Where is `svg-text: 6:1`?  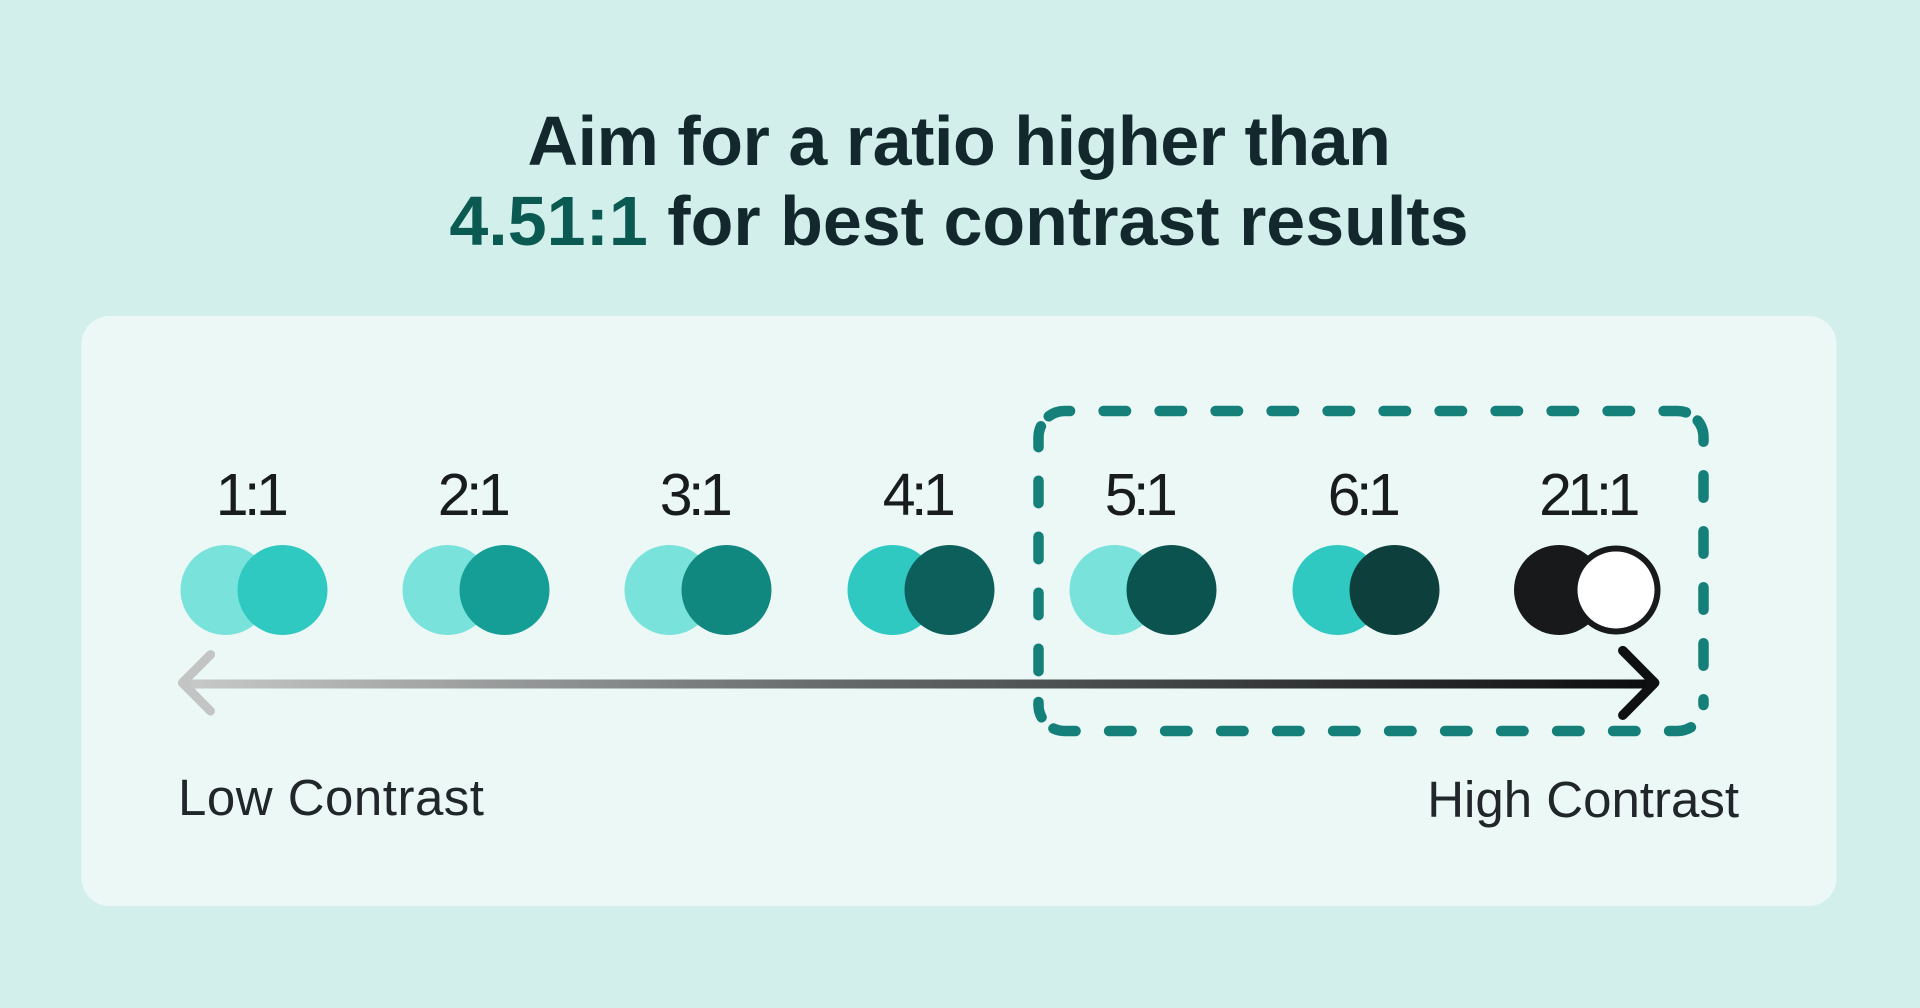 svg-text: 6:1 is located at coordinates (1363, 495).